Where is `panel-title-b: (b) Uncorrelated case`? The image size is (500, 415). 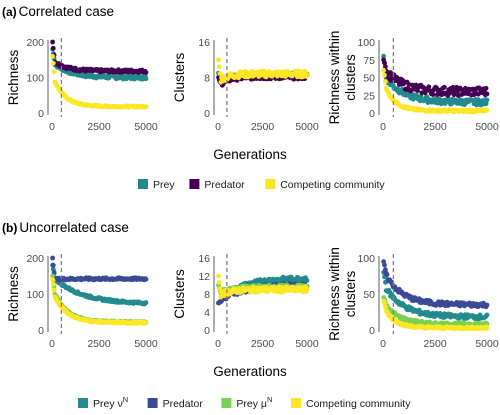 panel-title-b: (b) Uncorrelated case is located at coordinates (65, 227).